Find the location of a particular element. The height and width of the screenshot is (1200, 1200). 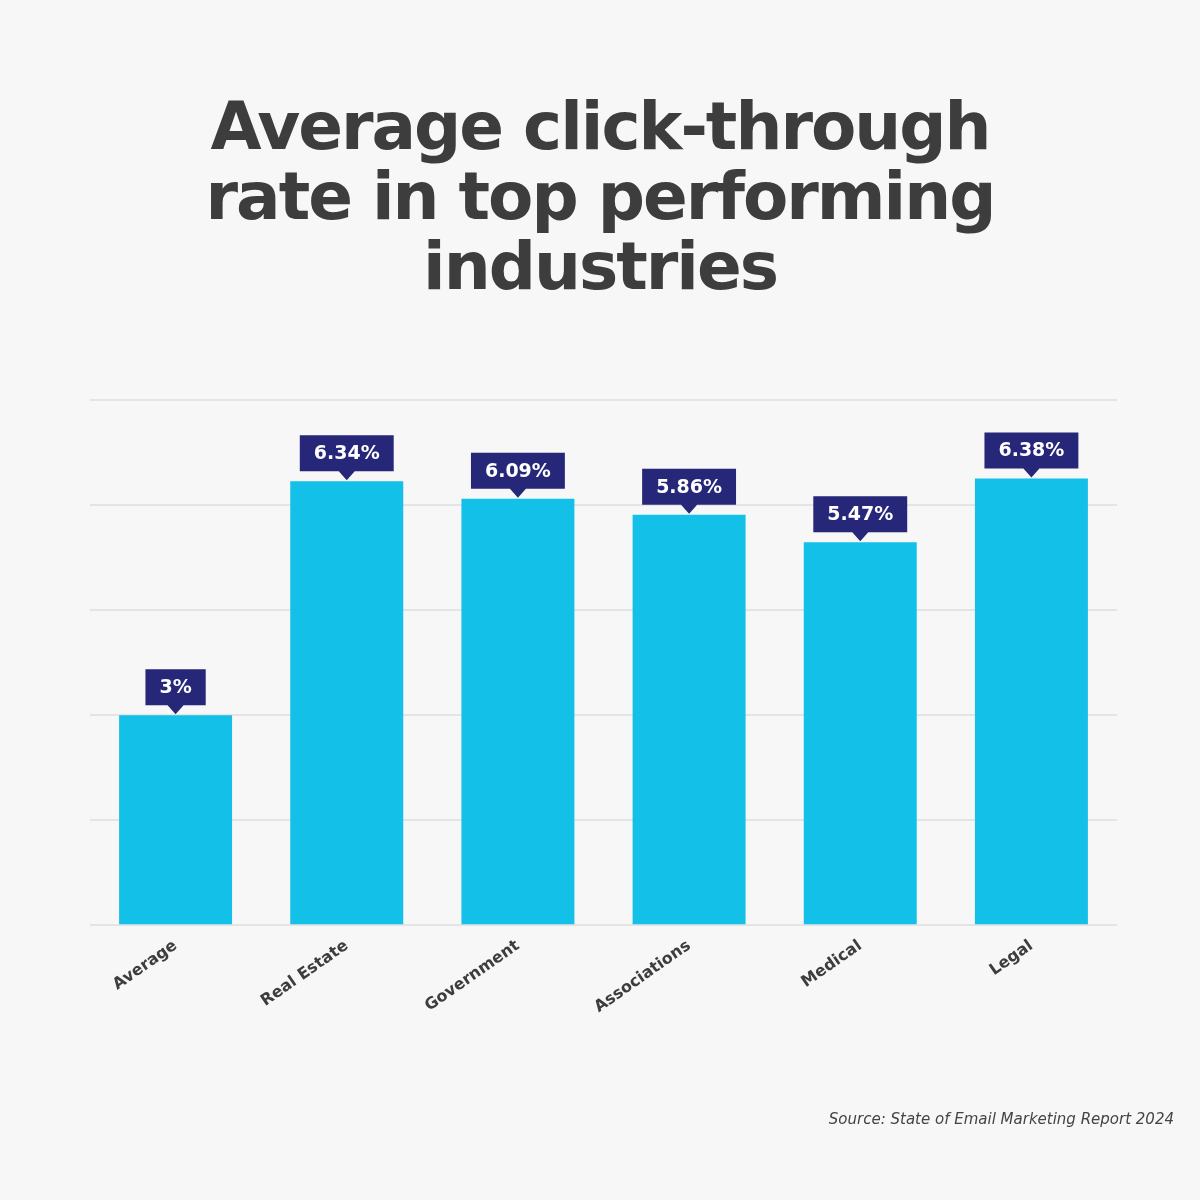

data-label: 6.34% is located at coordinates (346, 452).